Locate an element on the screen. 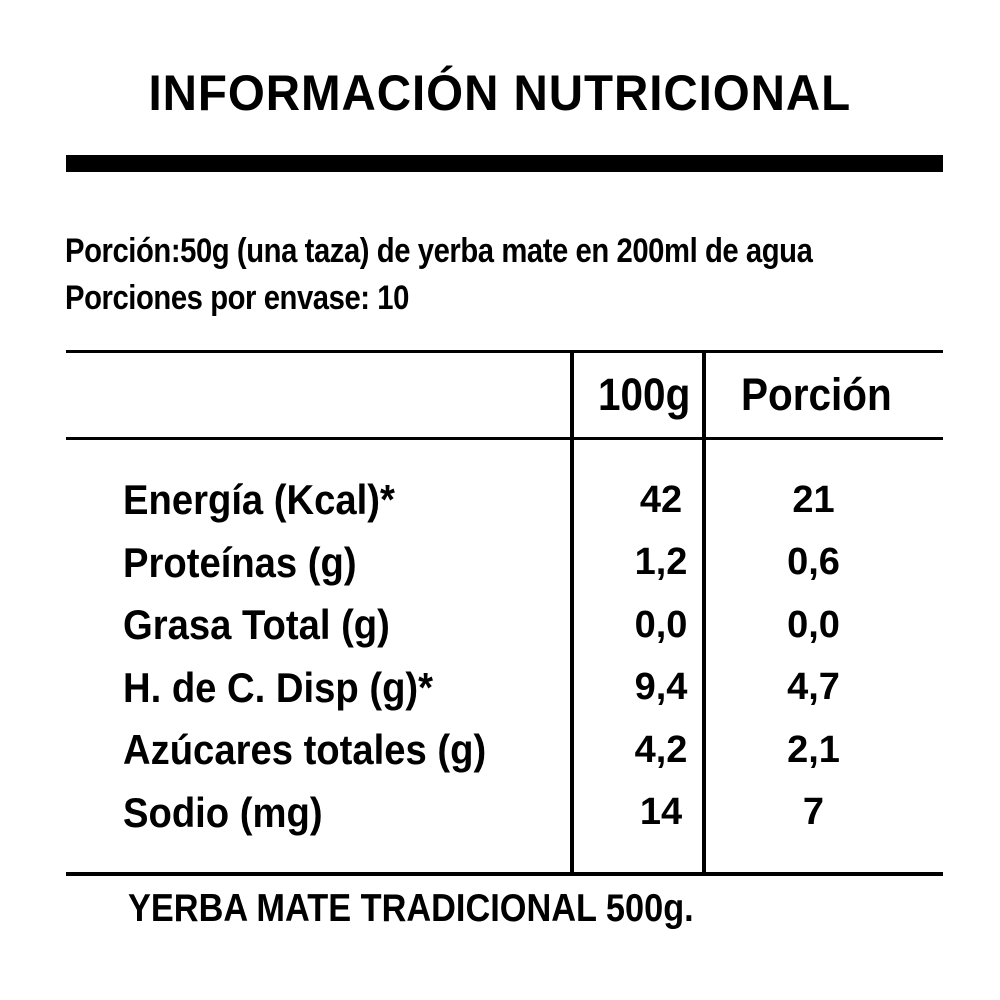 The height and width of the screenshot is (1000, 1000). value-per-portion: 4,7 is located at coordinates (813, 687).